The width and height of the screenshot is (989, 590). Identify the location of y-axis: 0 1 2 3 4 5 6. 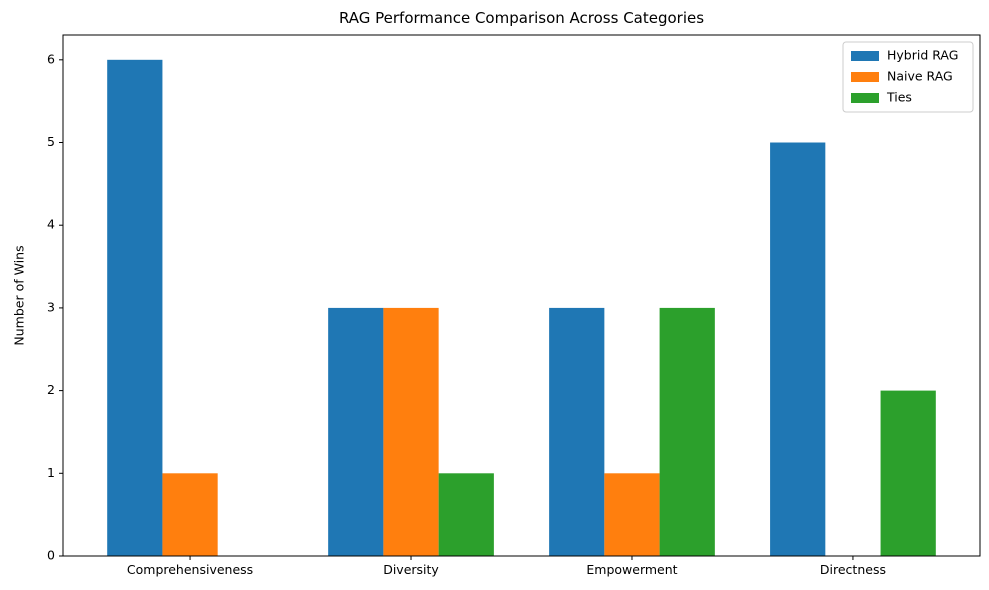
(55, 307).